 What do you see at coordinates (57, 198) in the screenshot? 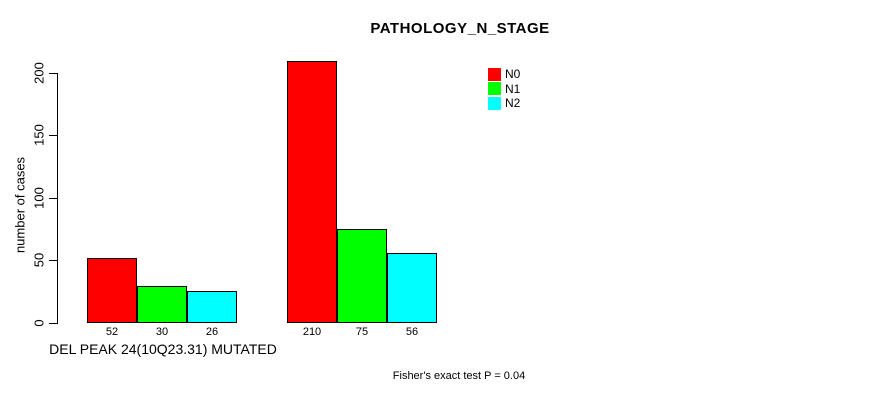
I see `y-axis-line` at bounding box center [57, 198].